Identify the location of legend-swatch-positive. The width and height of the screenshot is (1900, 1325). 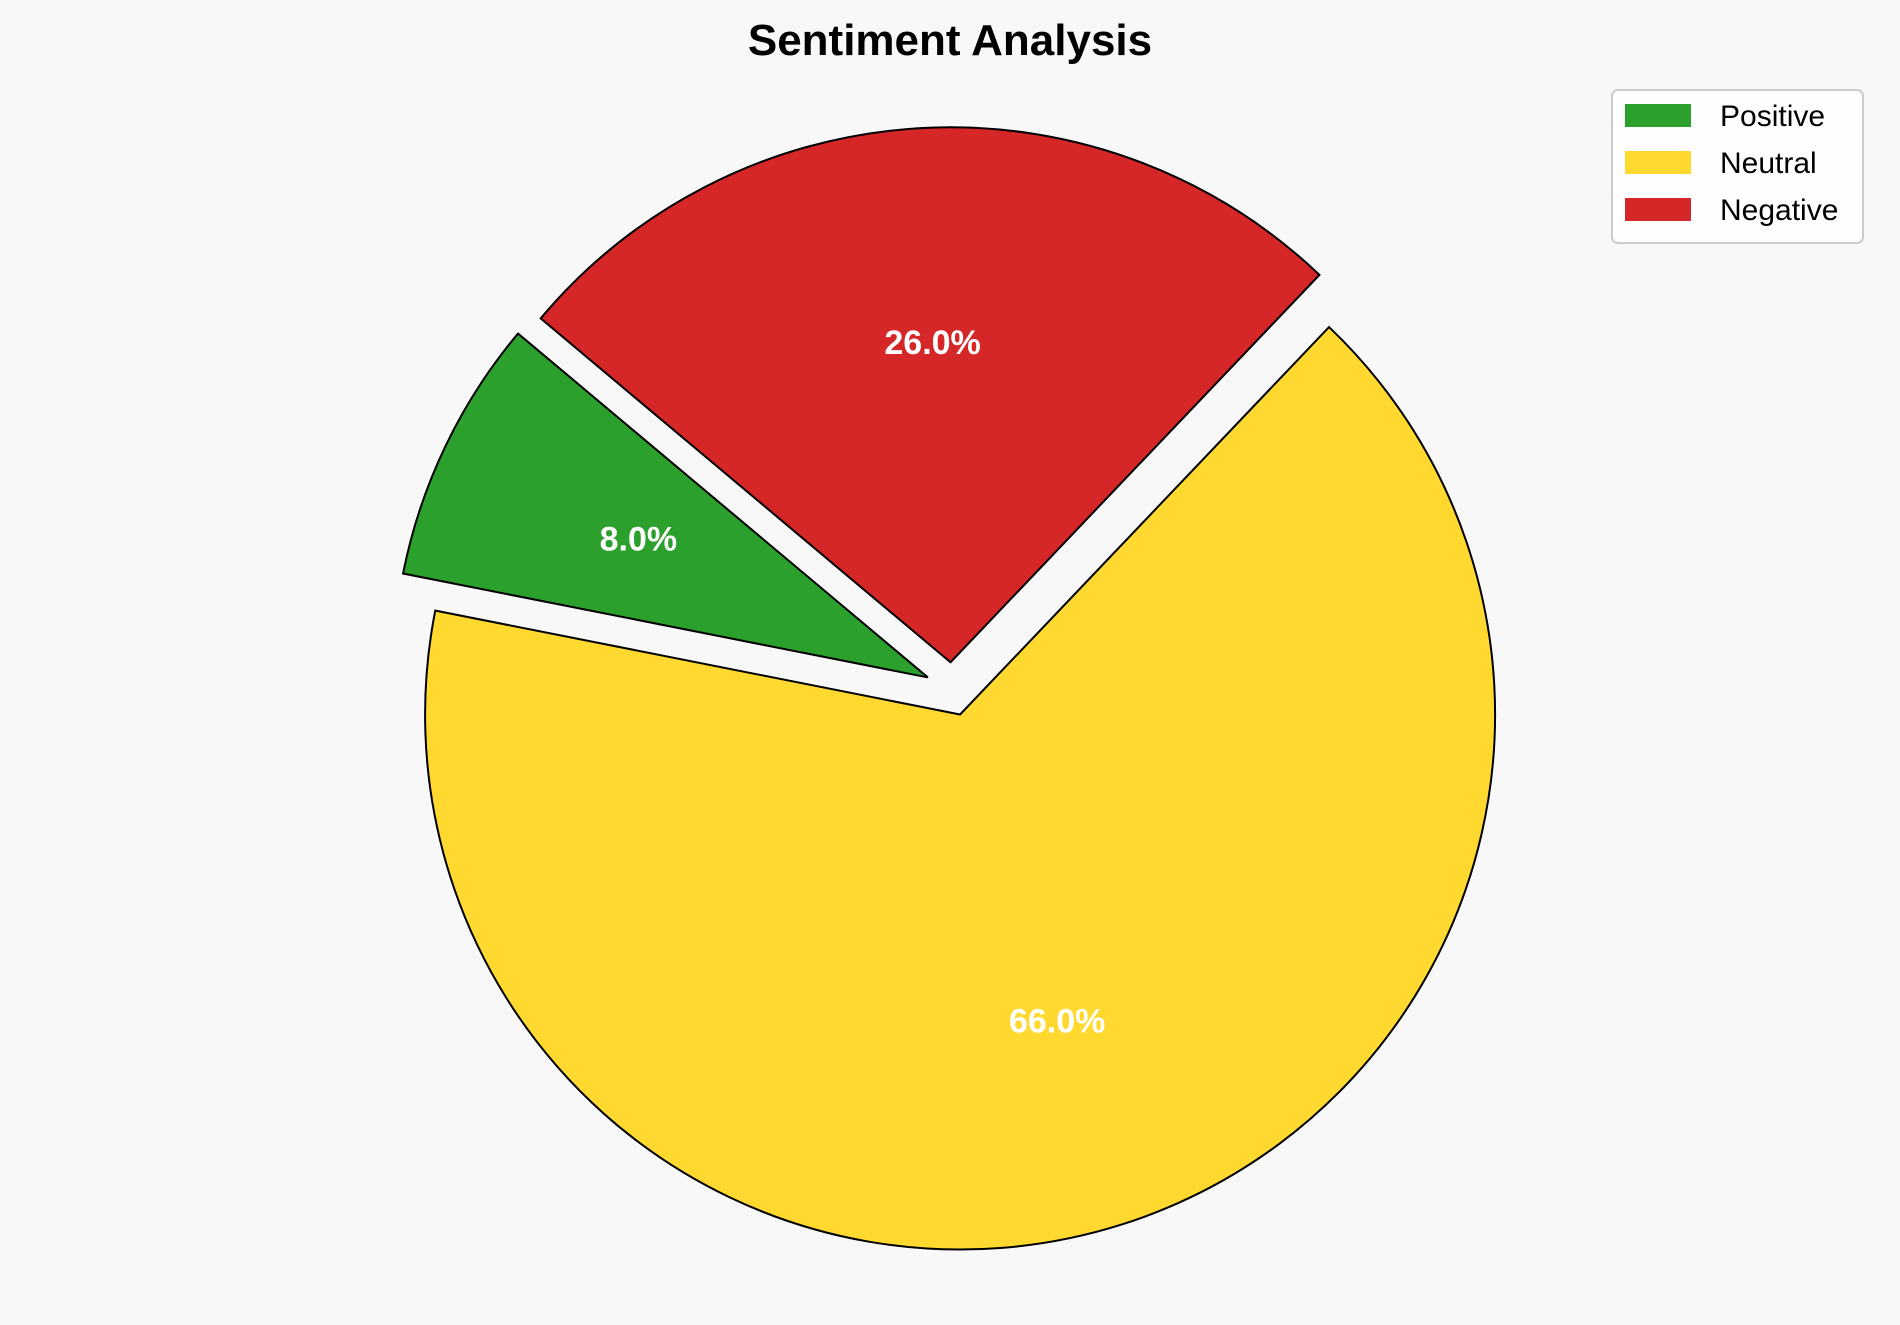
(1658, 115).